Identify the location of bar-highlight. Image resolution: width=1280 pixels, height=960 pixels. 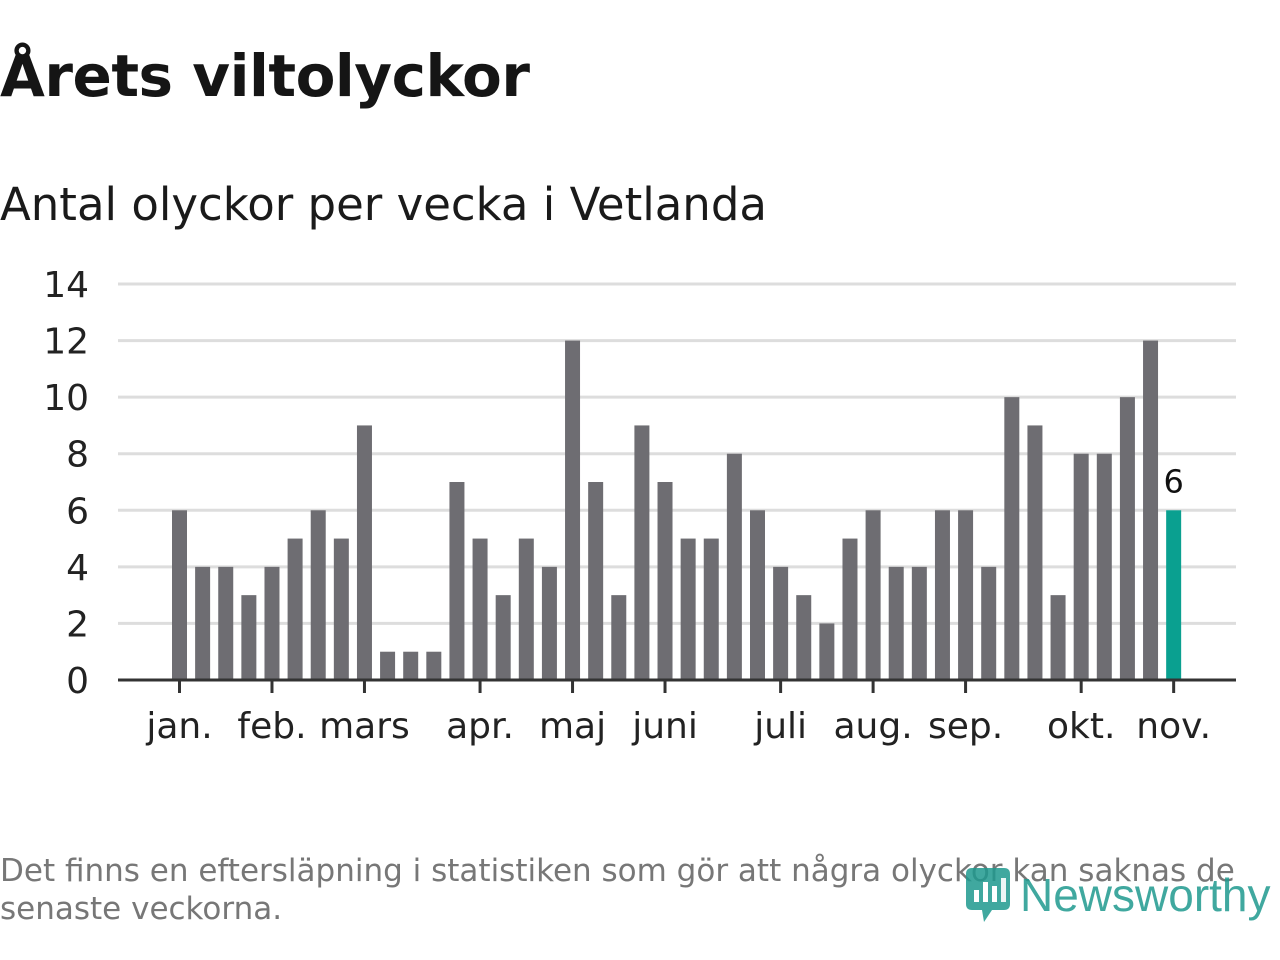
(1174, 595).